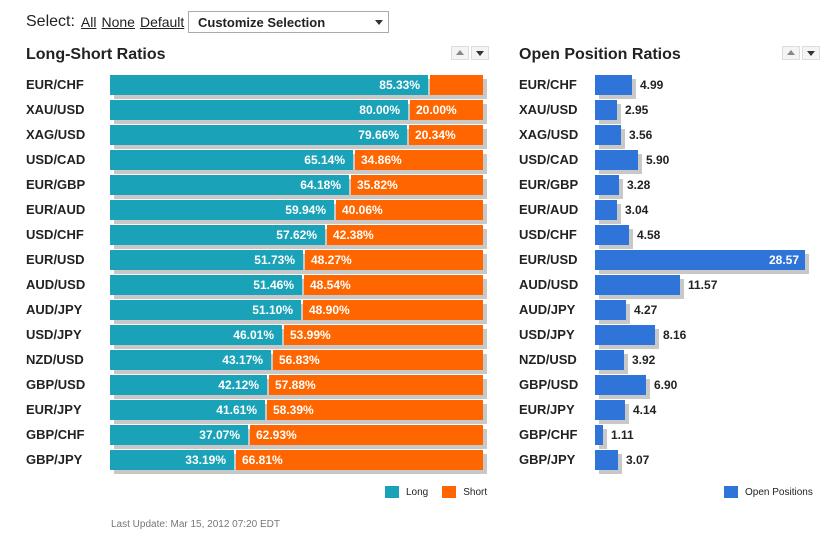  Describe the element at coordinates (54, 409) in the screenshot. I see `ls-category-label-eur-jpy: EUR/JPY` at that location.